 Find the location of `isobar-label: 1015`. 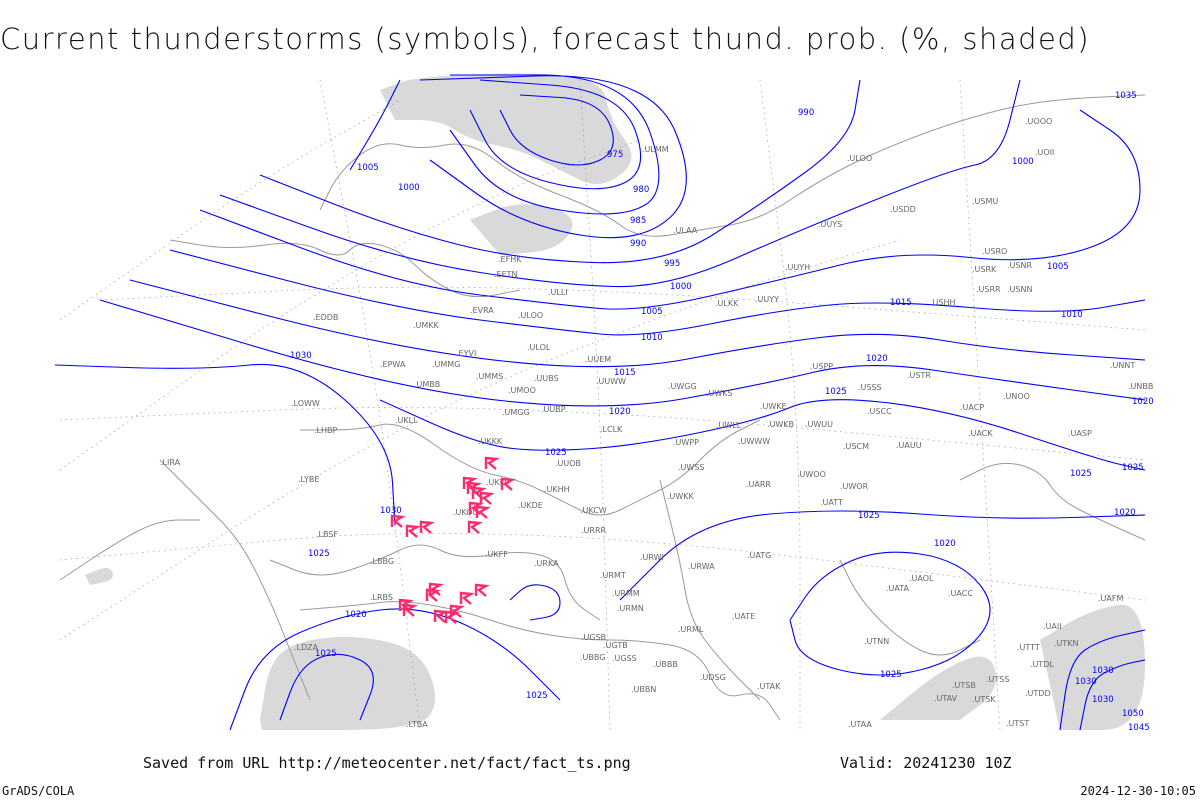

isobar-label: 1015 is located at coordinates (901, 303).